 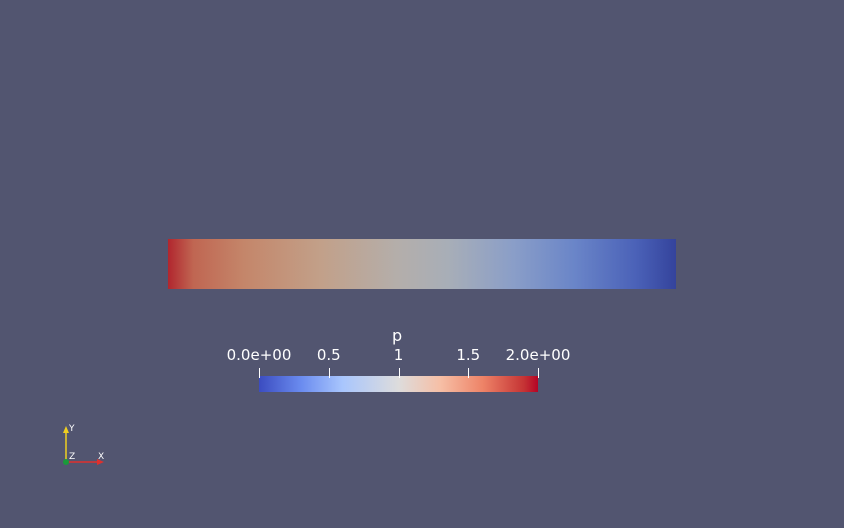 I want to click on orientation-axes: Y Z X, so click(x=84, y=446).